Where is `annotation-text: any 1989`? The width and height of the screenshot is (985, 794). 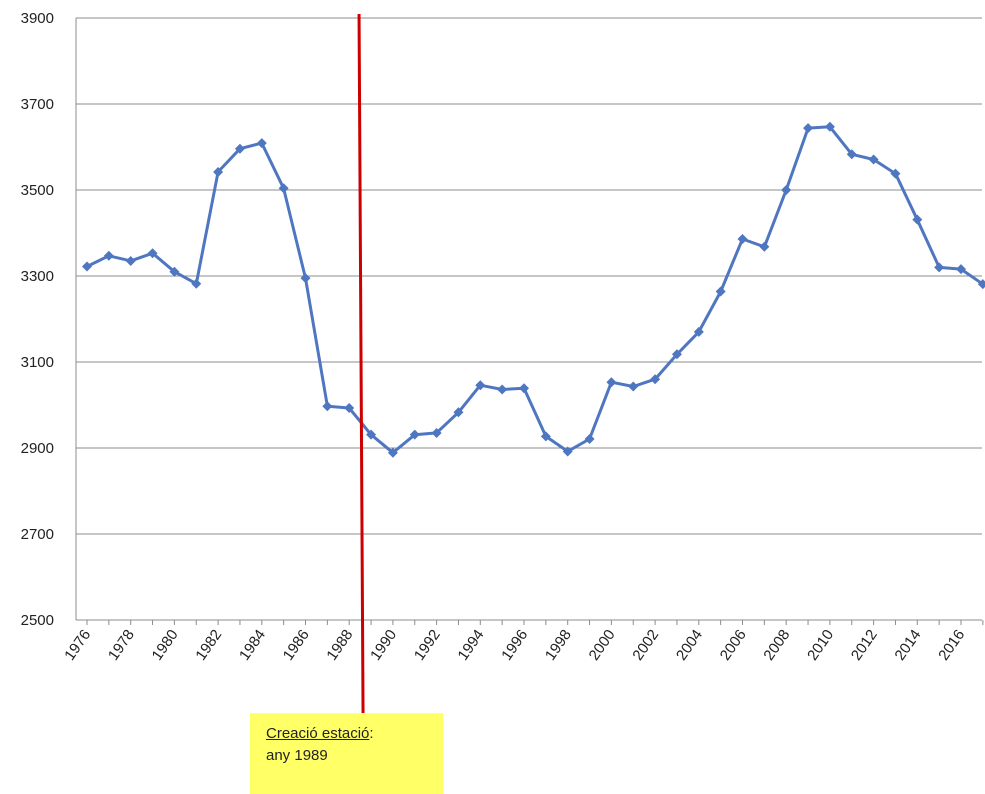
annotation-text: any 1989 is located at coordinates (297, 755).